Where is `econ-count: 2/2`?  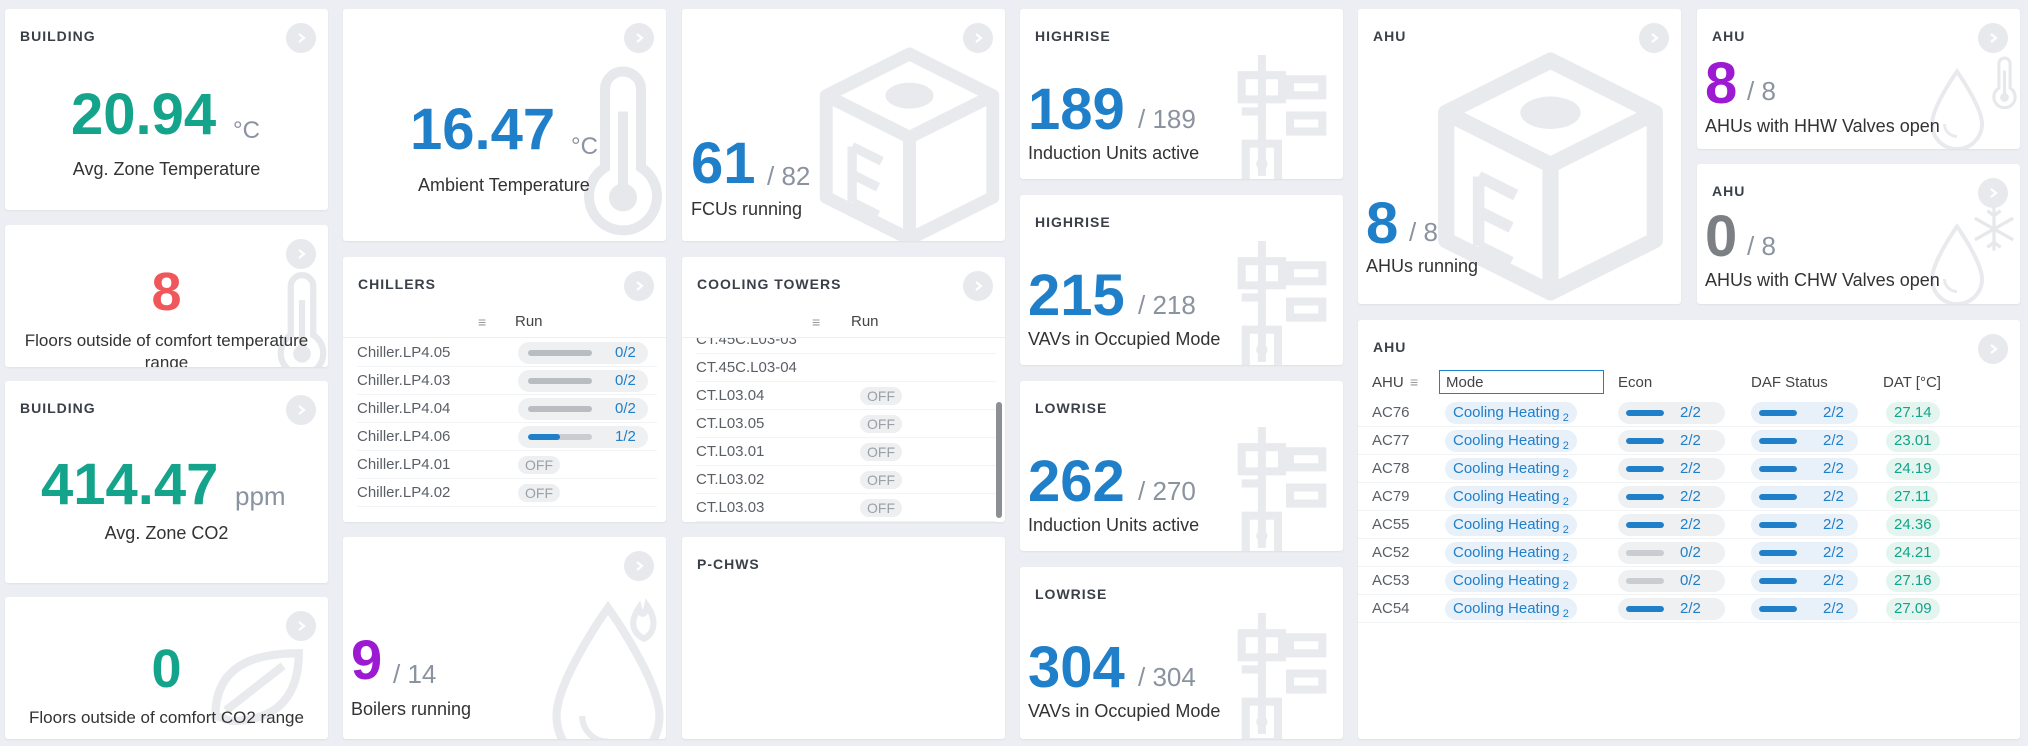 econ-count: 2/2 is located at coordinates (1690, 496).